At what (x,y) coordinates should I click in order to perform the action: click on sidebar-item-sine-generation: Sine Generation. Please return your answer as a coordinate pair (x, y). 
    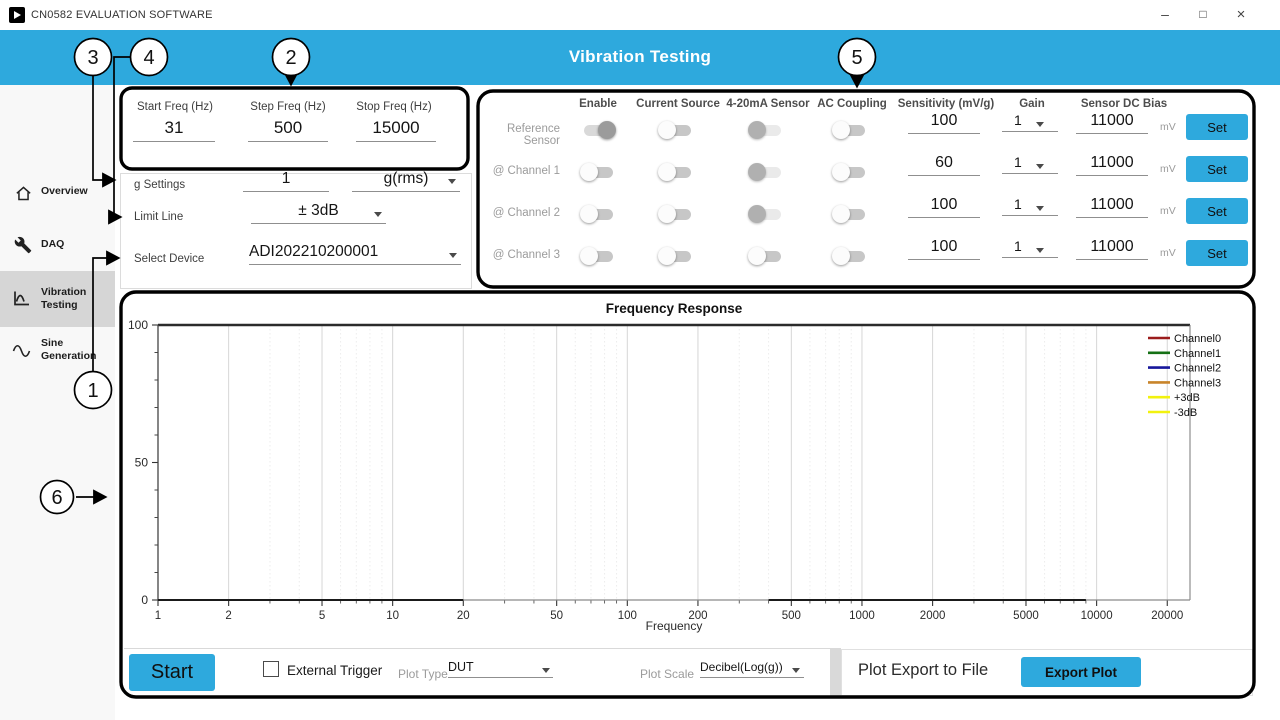
    Looking at the image, I should click on (57, 356).